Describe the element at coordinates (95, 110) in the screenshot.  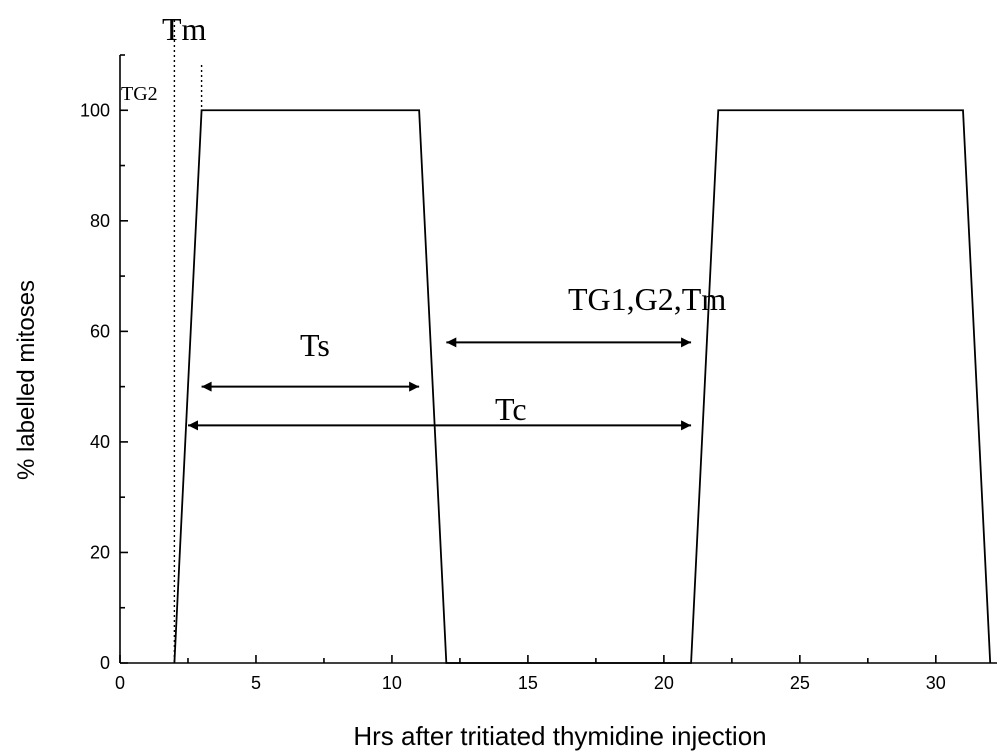
I see `y-tick-label: 100` at that location.